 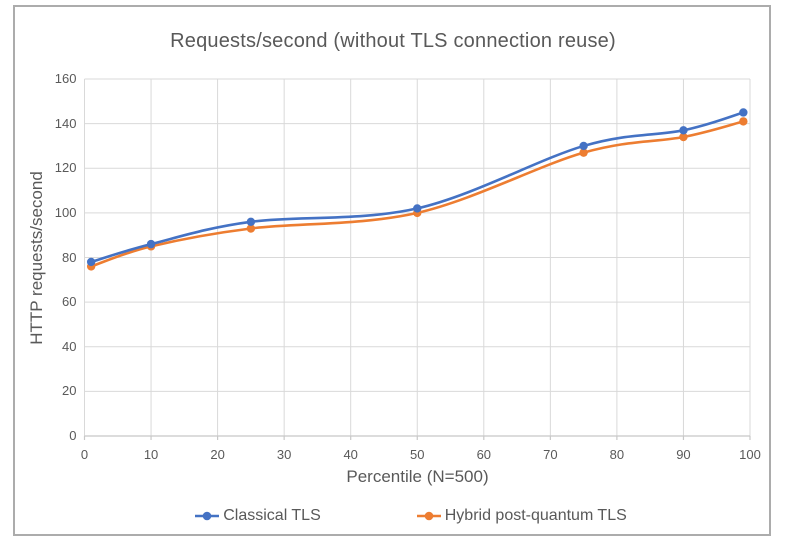 What do you see at coordinates (402, 516) in the screenshot?
I see `legend: Classical TLS Hybrid post-quantum TLS` at bounding box center [402, 516].